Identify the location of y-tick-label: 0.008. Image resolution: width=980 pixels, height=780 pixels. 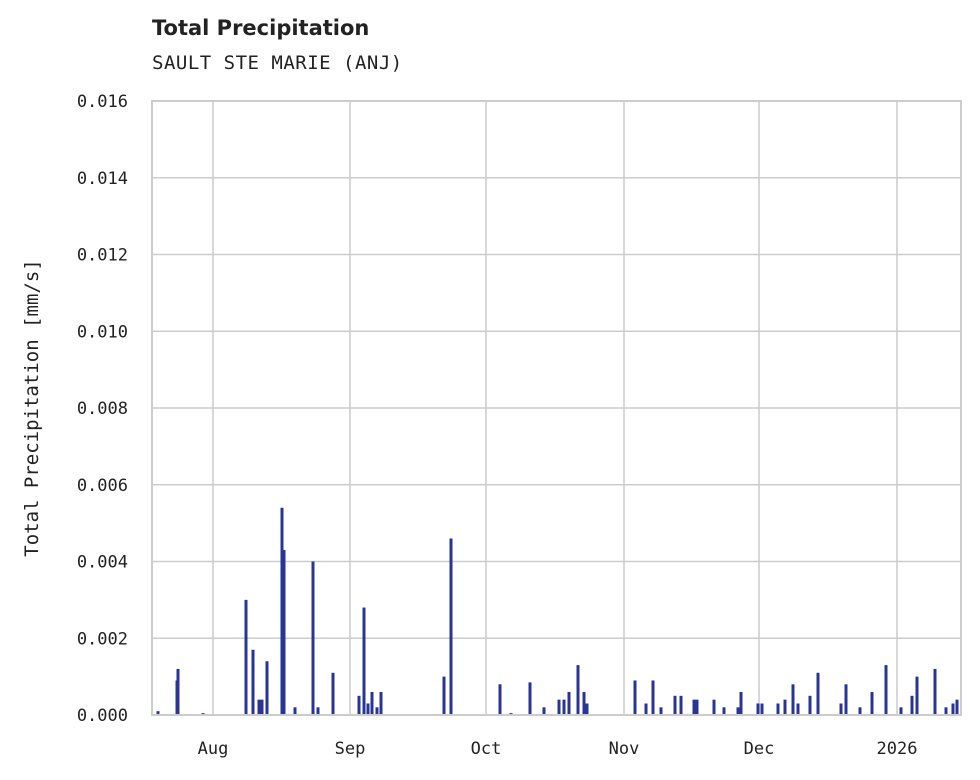
(102, 409).